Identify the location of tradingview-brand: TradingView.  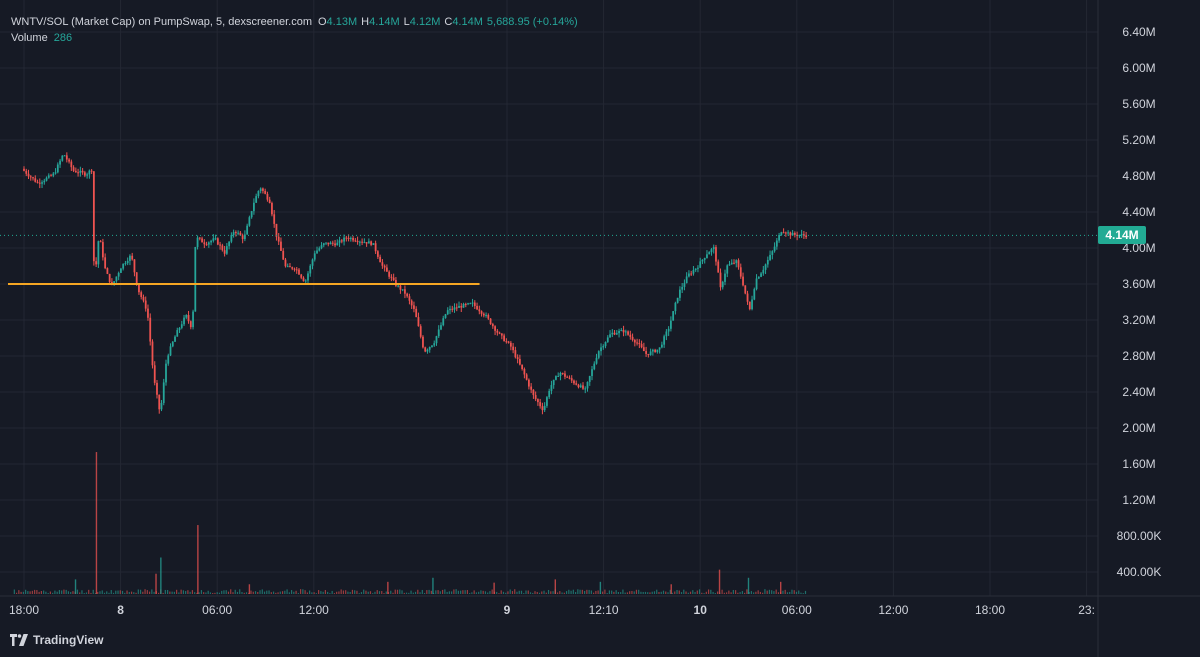
(56, 640).